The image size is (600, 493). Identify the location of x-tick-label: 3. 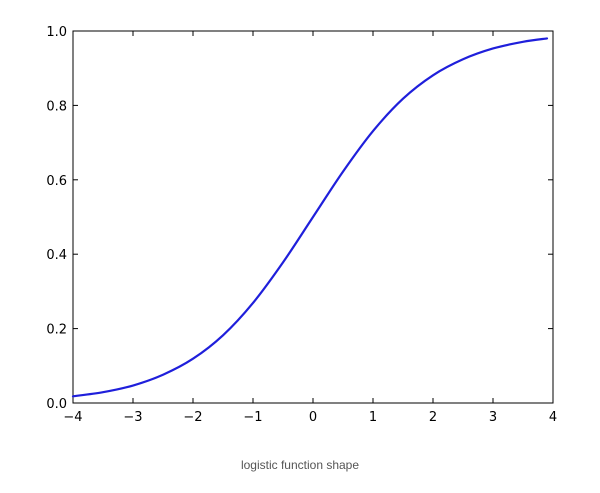
(493, 417).